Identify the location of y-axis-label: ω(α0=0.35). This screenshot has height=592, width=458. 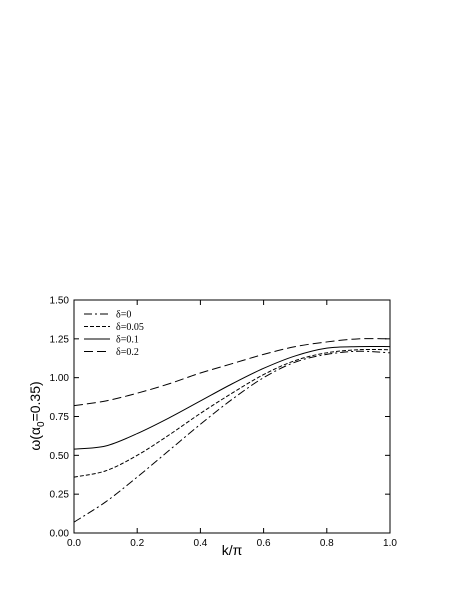
(37, 415).